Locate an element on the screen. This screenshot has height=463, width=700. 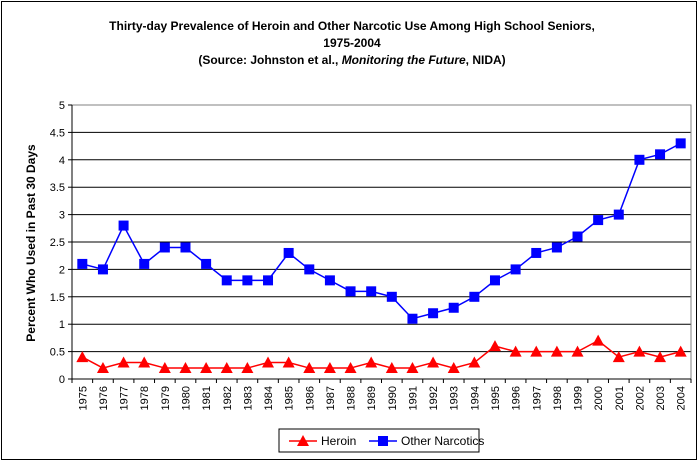
legend-item: Other Narcotics is located at coordinates (426, 441).